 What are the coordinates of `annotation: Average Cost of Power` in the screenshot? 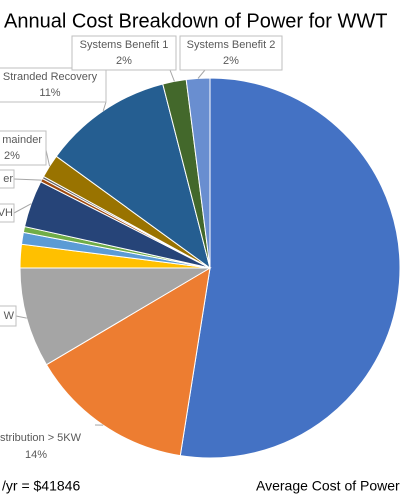 It's located at (328, 486).